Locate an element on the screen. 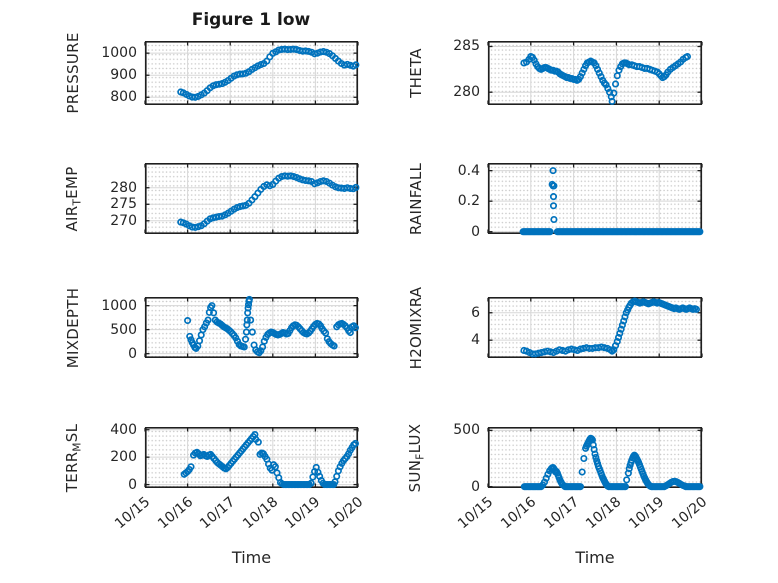 This screenshot has width=778, height=583. plot-svg-theta is located at coordinates (595, 73).